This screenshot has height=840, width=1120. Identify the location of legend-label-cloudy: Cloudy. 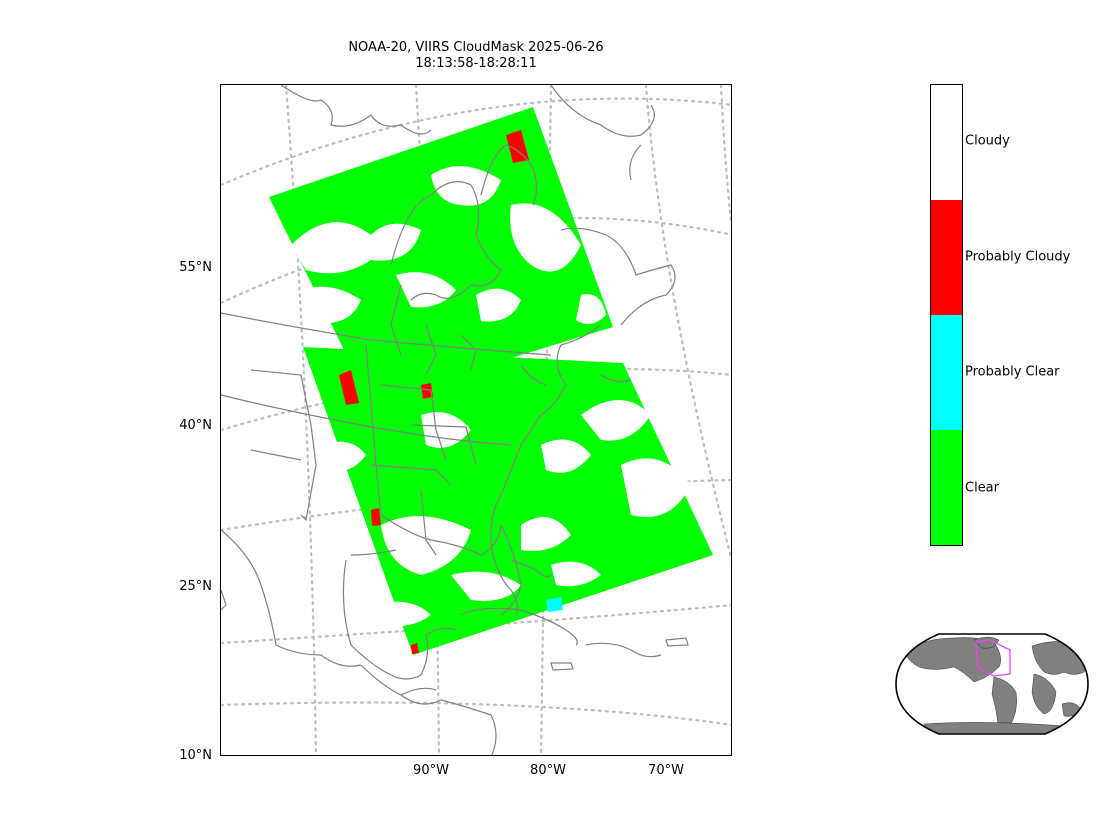
(987, 141).